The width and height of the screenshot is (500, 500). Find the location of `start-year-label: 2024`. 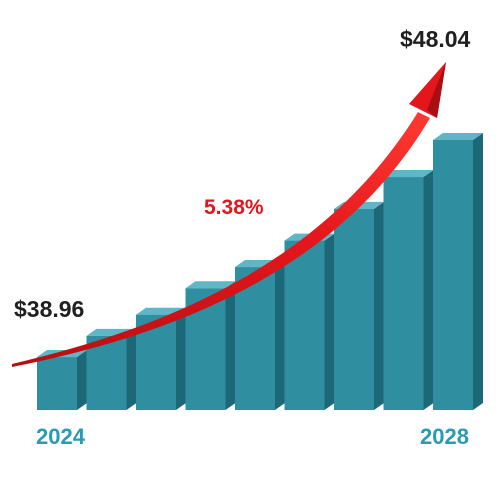

start-year-label: 2024 is located at coordinates (60, 436).